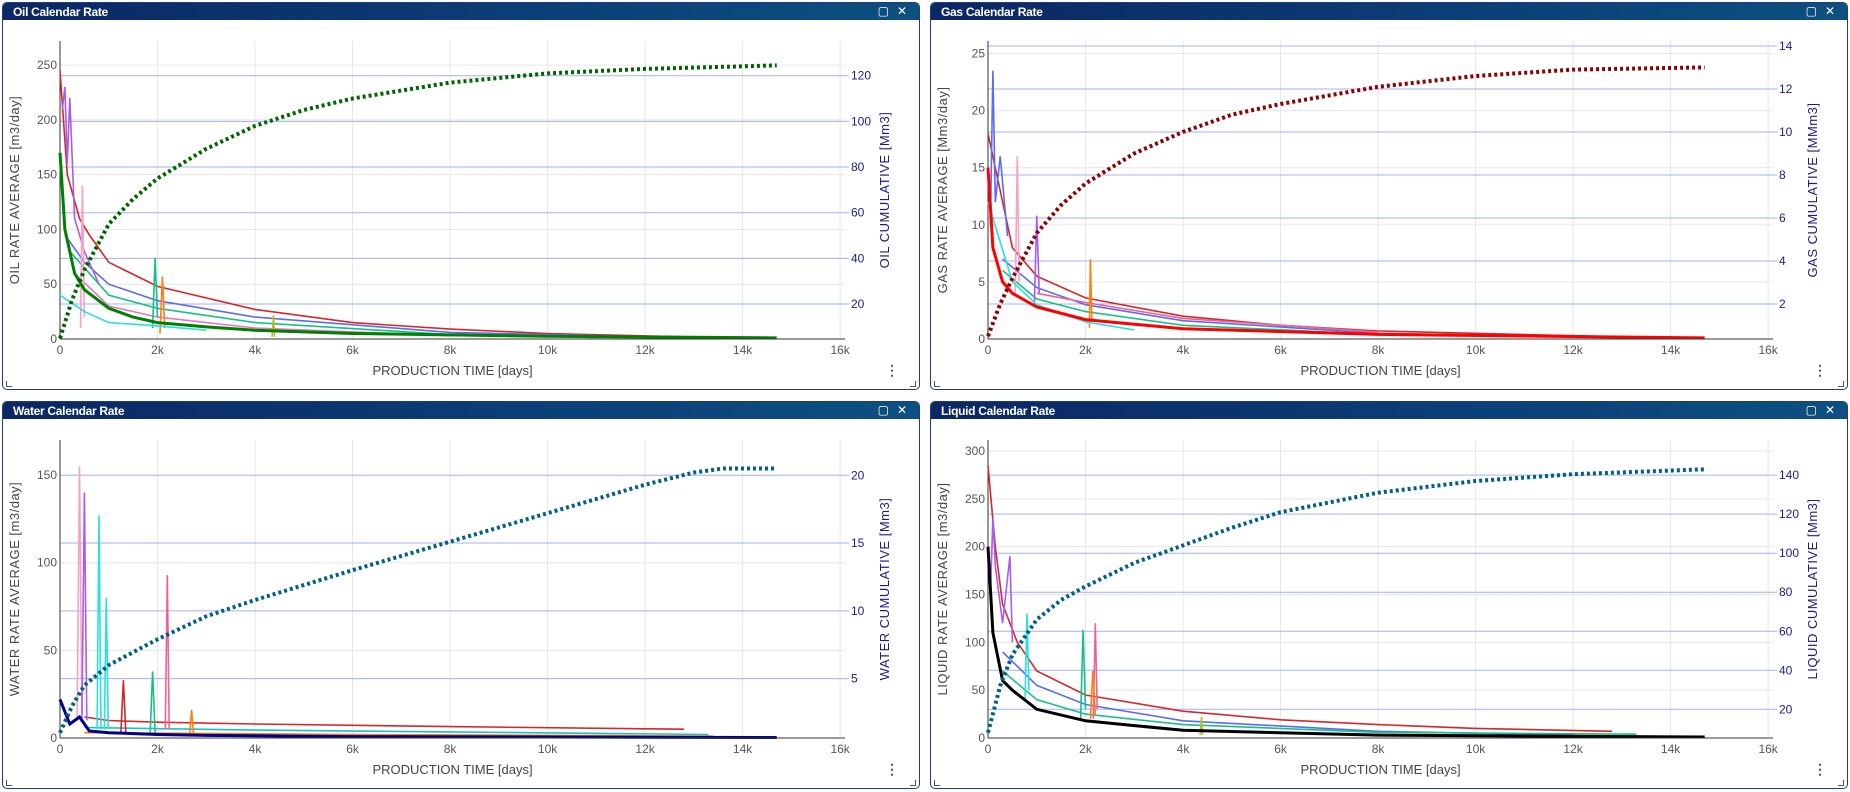 This screenshot has height=792, width=1850. I want to click on panel-header: Water Calendar Rate ▢ ✕, so click(461, 410).